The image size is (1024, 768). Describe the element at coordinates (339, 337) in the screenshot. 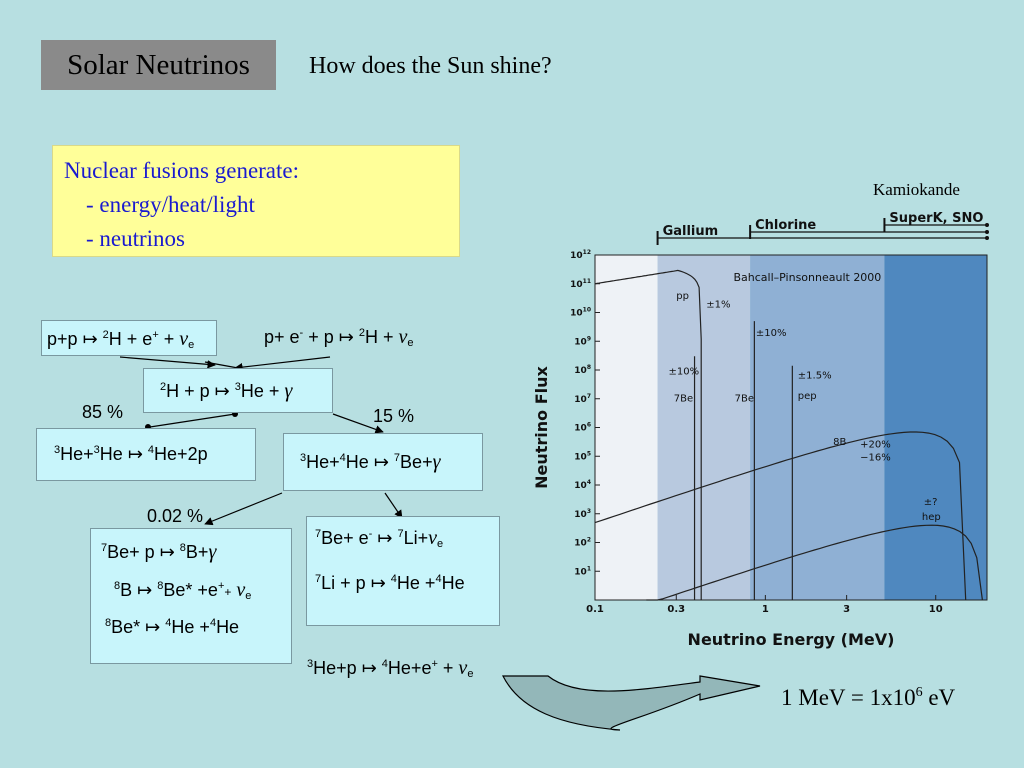

I see `reaction-pep: p+ e- + p ↦ 2H + νe` at that location.